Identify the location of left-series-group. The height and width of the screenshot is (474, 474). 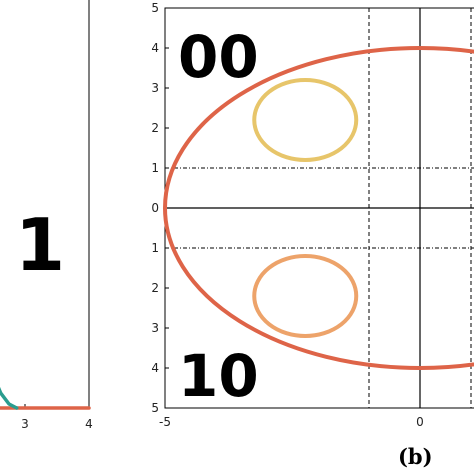
(45, 398).